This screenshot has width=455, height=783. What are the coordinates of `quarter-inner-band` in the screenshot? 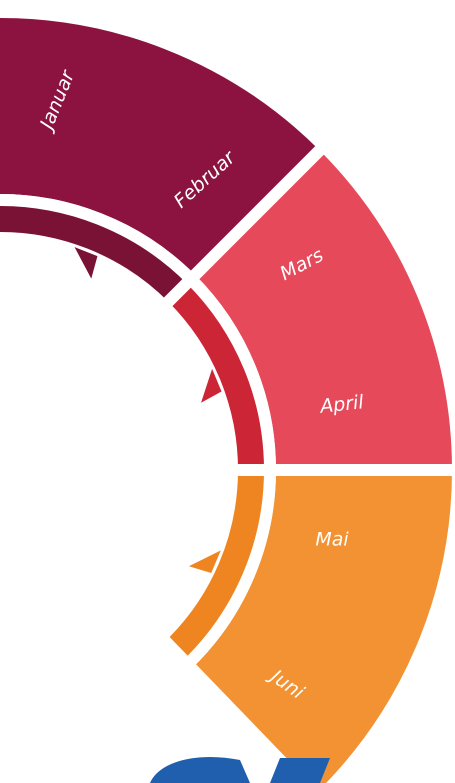 It's located at (214, 568).